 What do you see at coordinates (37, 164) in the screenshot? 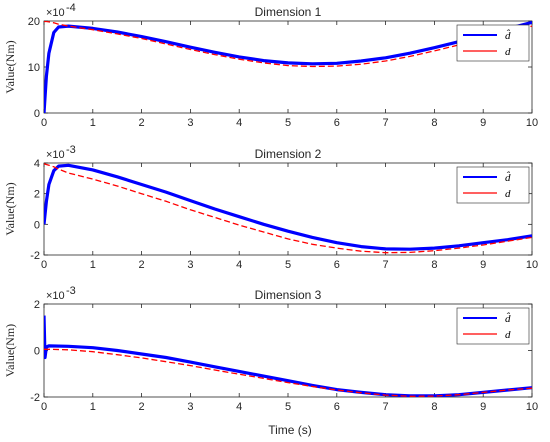
I see `y-tick-label: 4` at bounding box center [37, 164].